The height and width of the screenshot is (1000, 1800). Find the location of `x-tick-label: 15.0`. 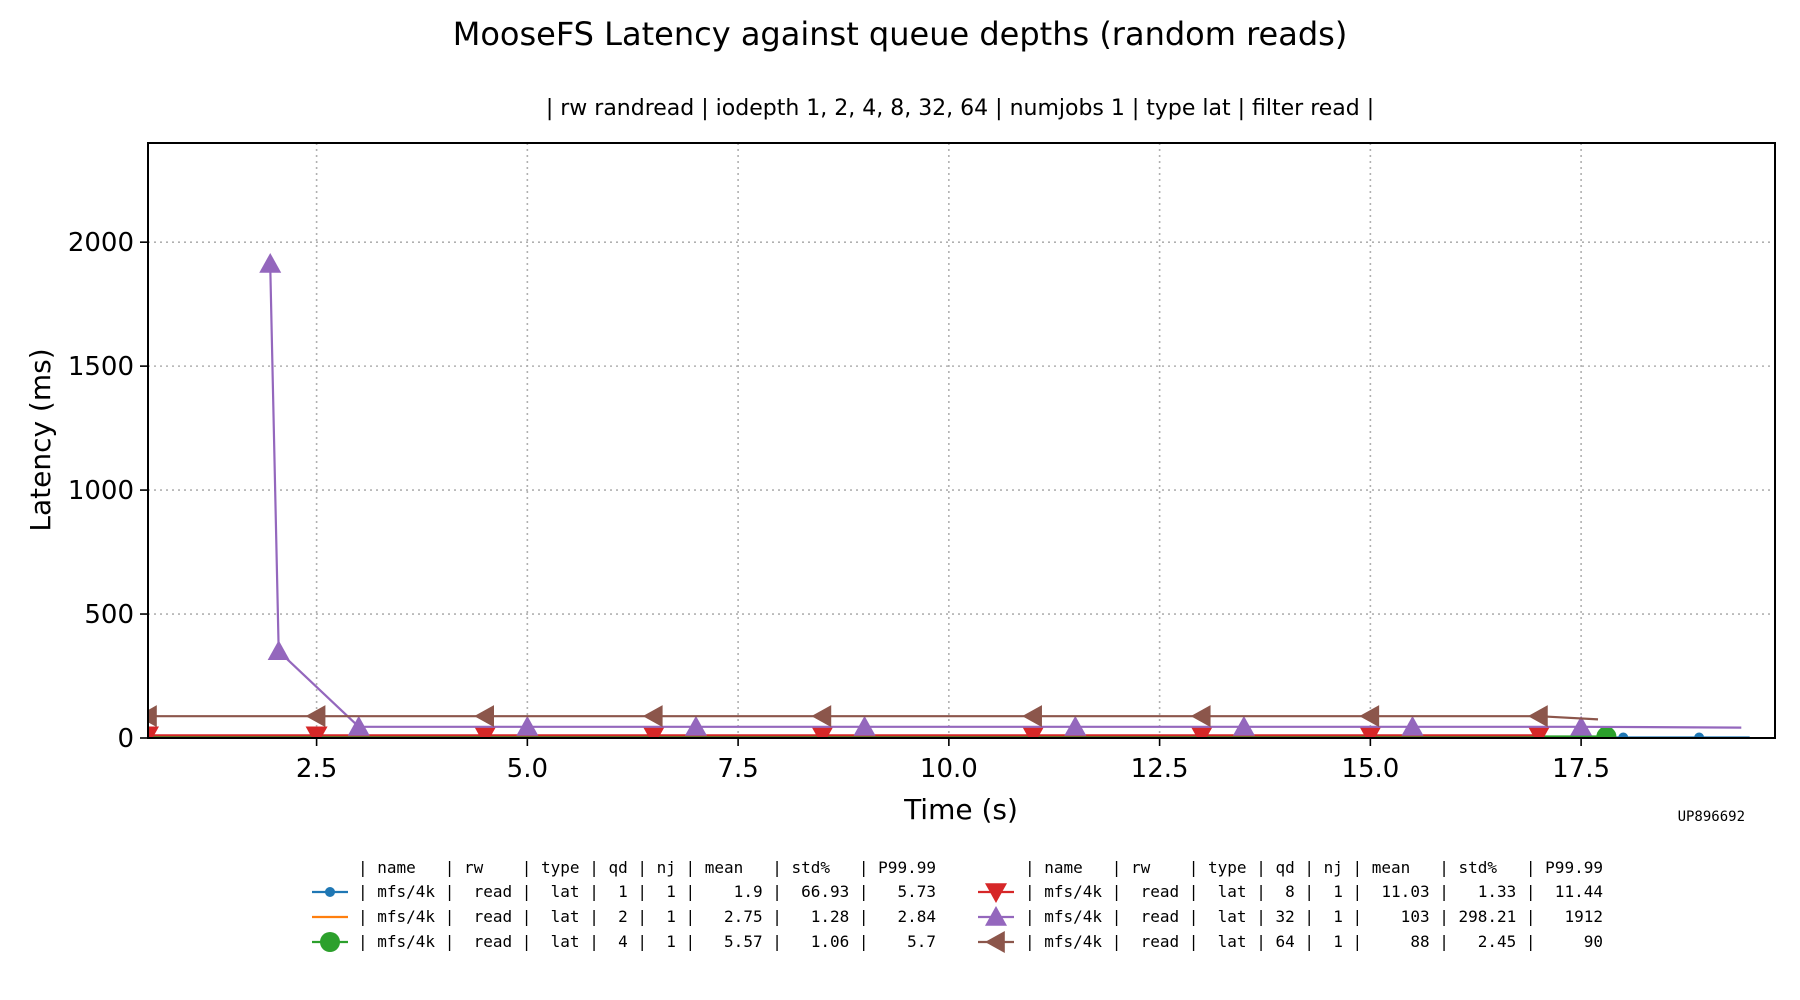

x-tick-label: 15.0 is located at coordinates (1370, 769).